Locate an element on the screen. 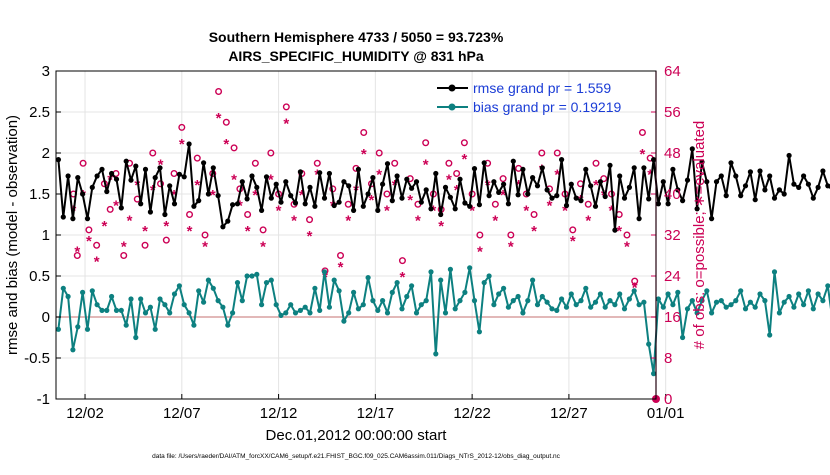 This screenshot has height=475, width=830. legend-rmse-label: rmse grand pr = 1.559 is located at coordinates (542, 88).